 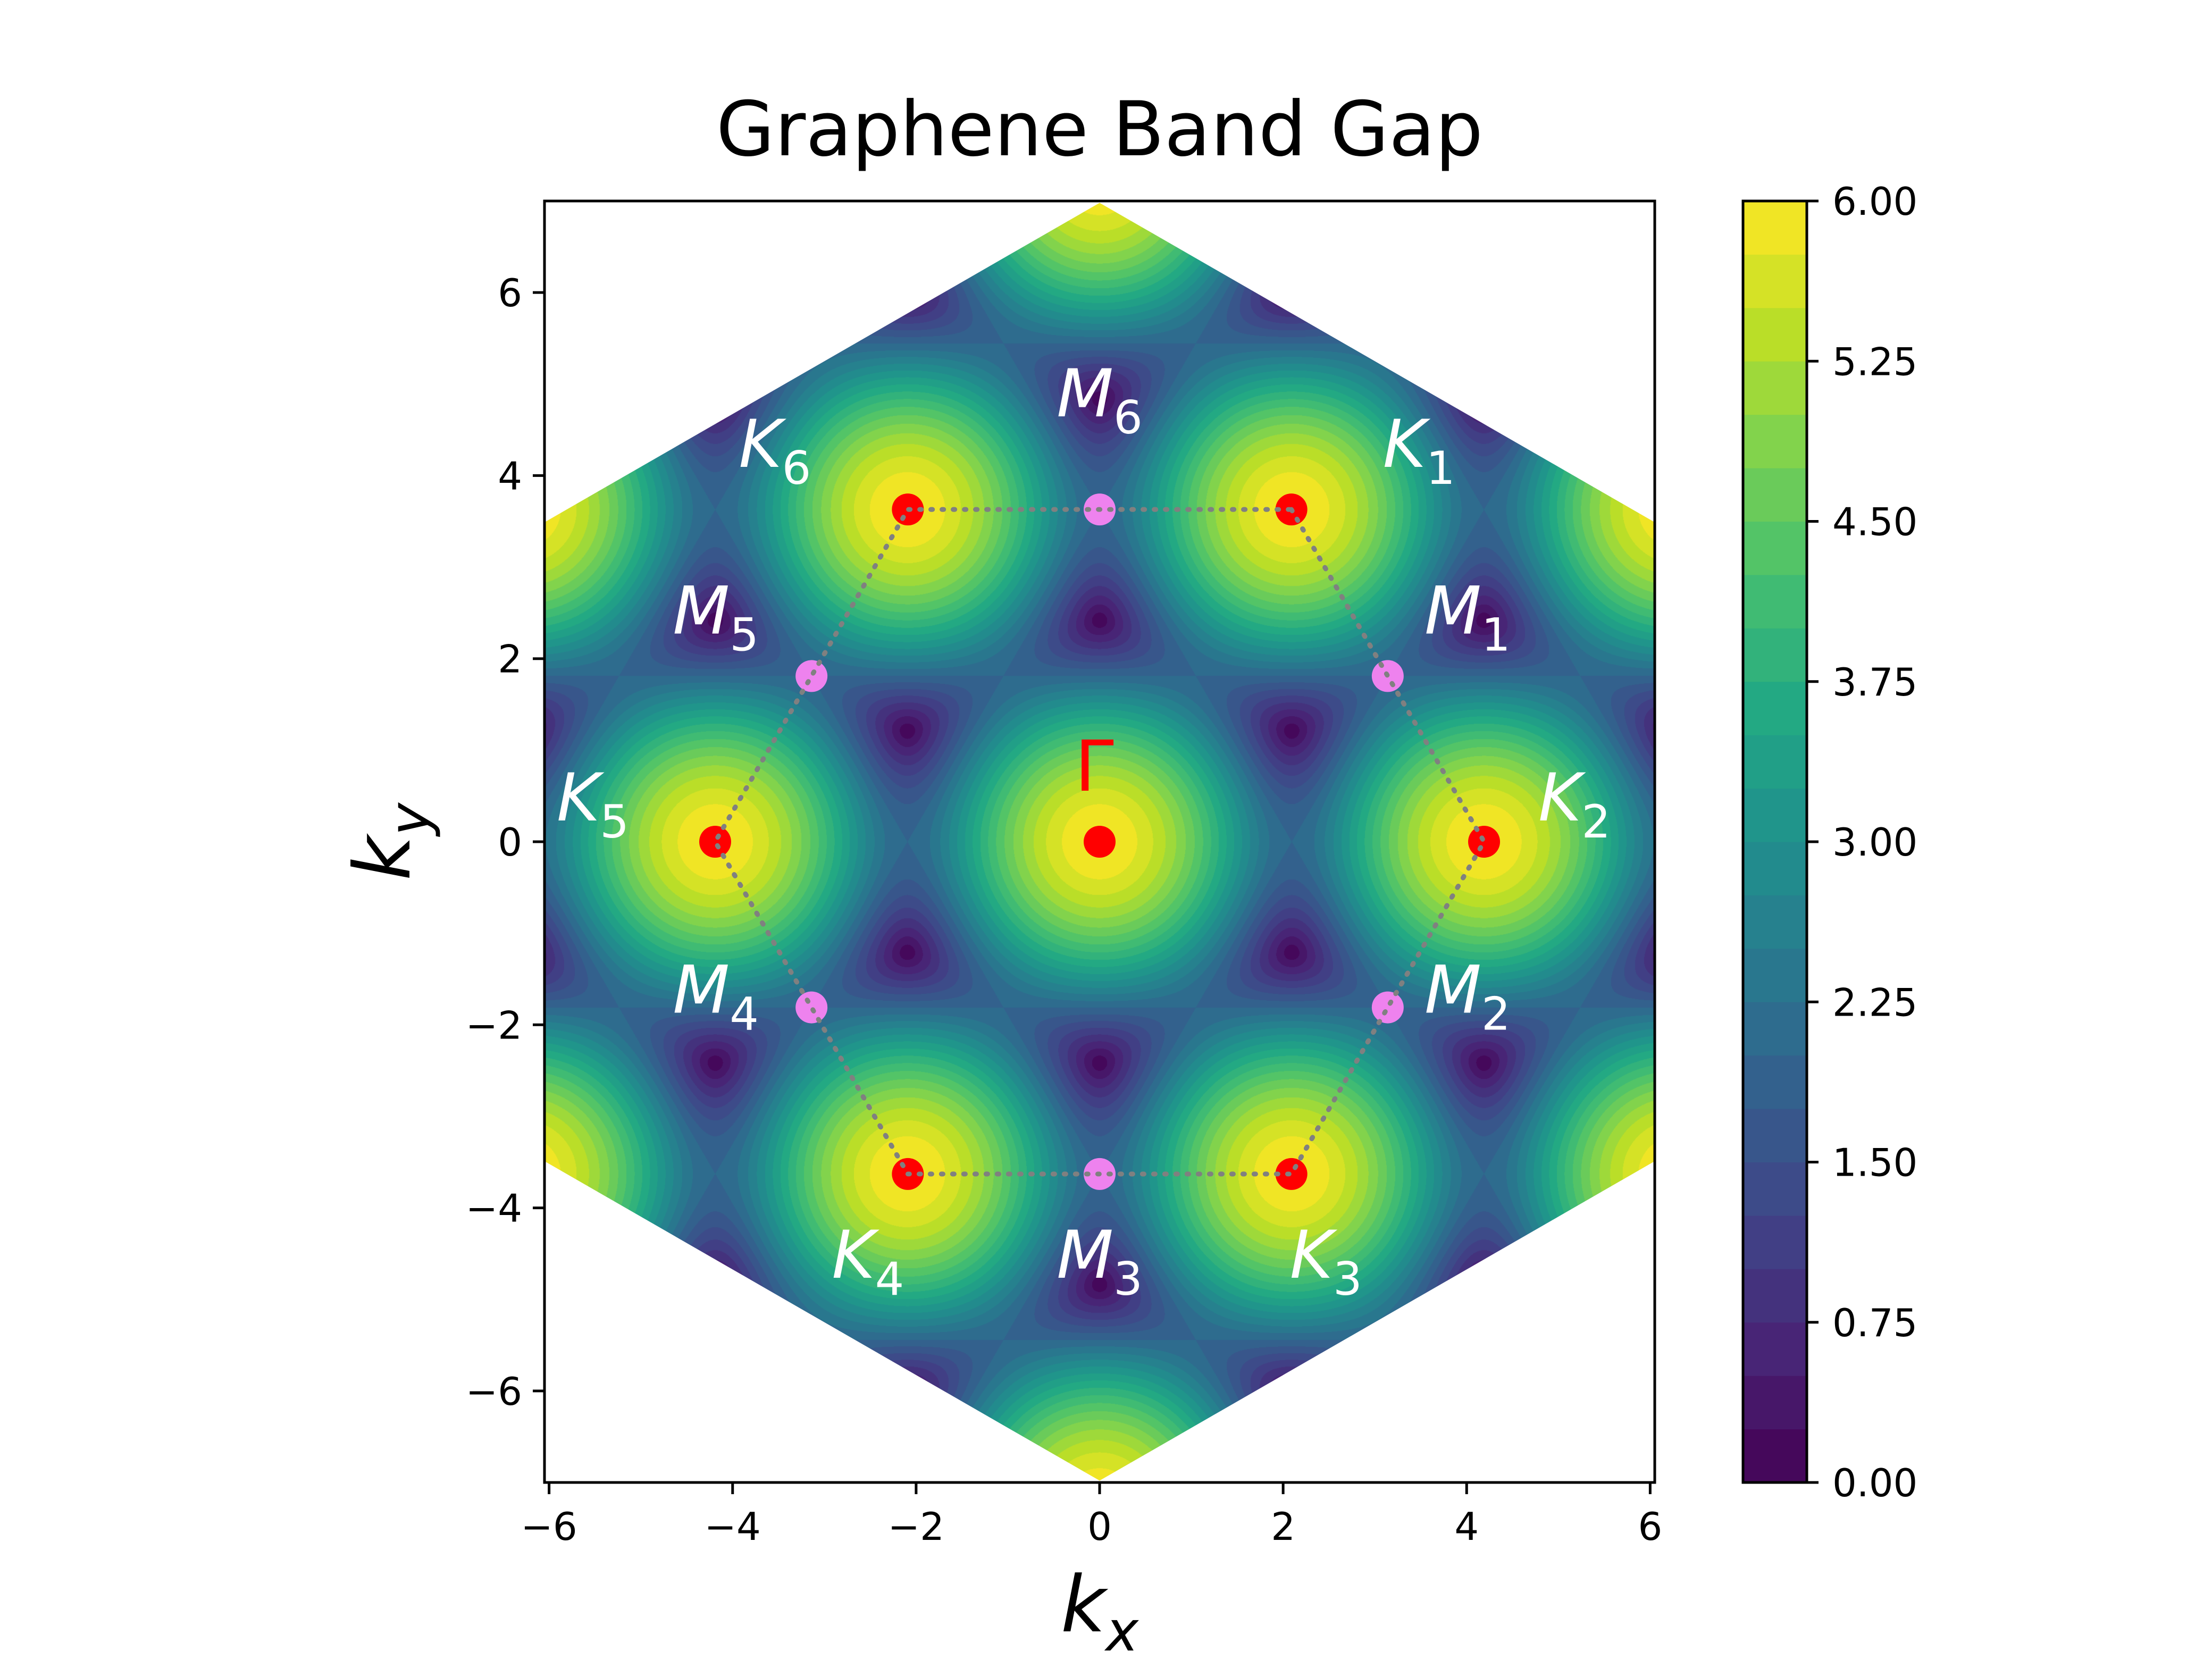 I want to click on k-point-label-1: K1, so click(x=1419, y=450).